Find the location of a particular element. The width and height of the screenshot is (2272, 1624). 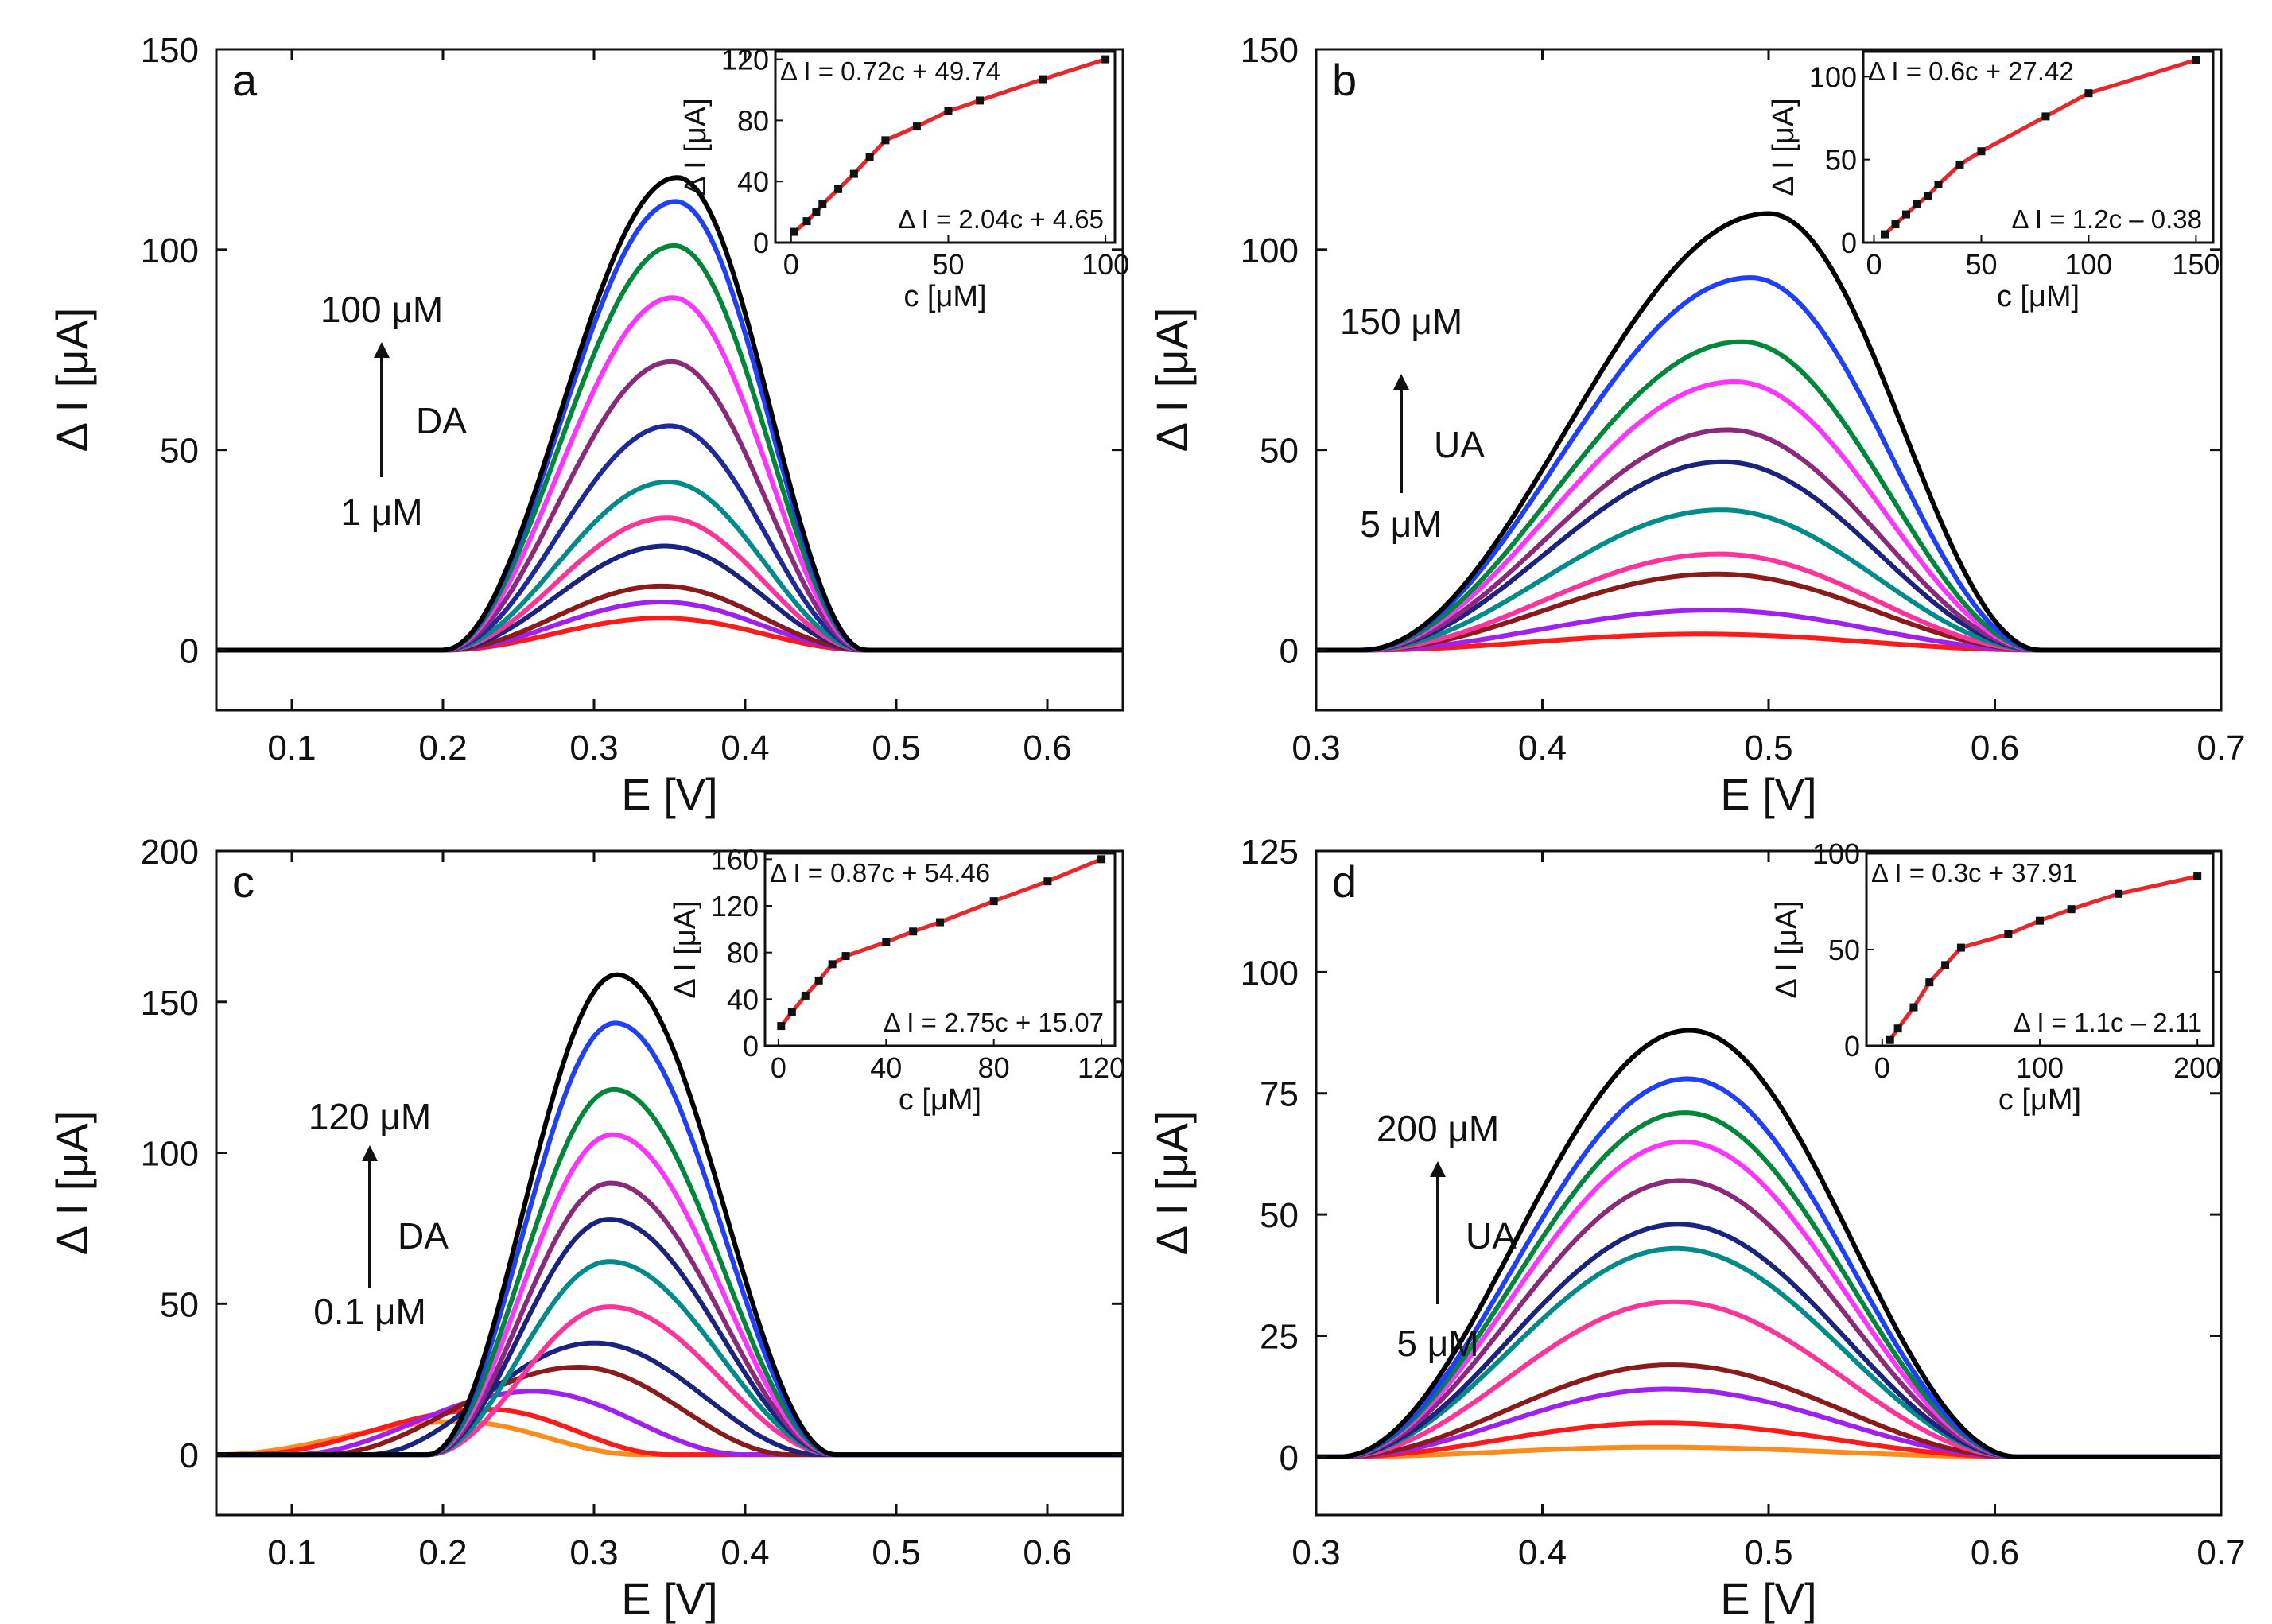

series-line-c6 is located at coordinates (1768, 556).